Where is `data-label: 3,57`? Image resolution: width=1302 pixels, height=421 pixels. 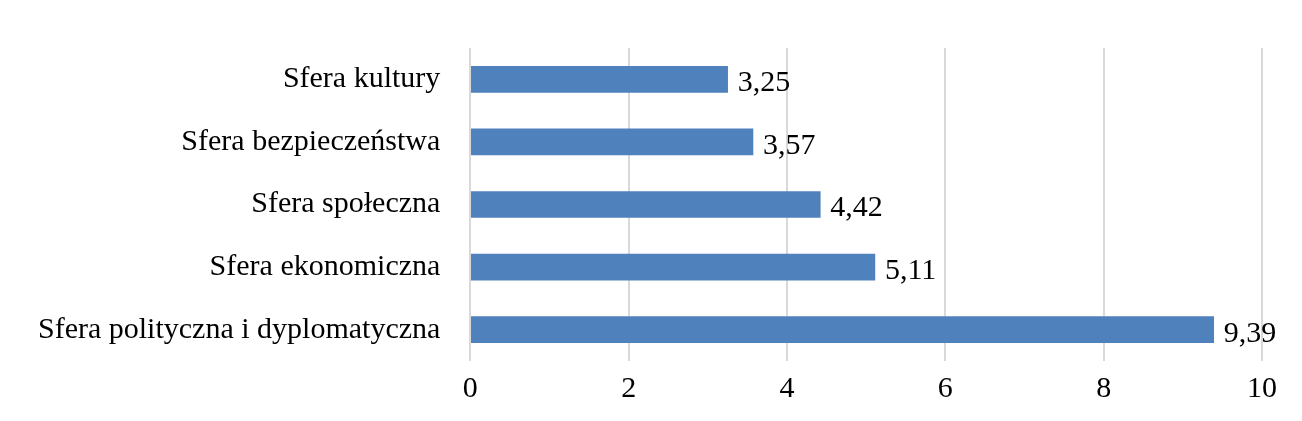 data-label: 3,57 is located at coordinates (789, 143).